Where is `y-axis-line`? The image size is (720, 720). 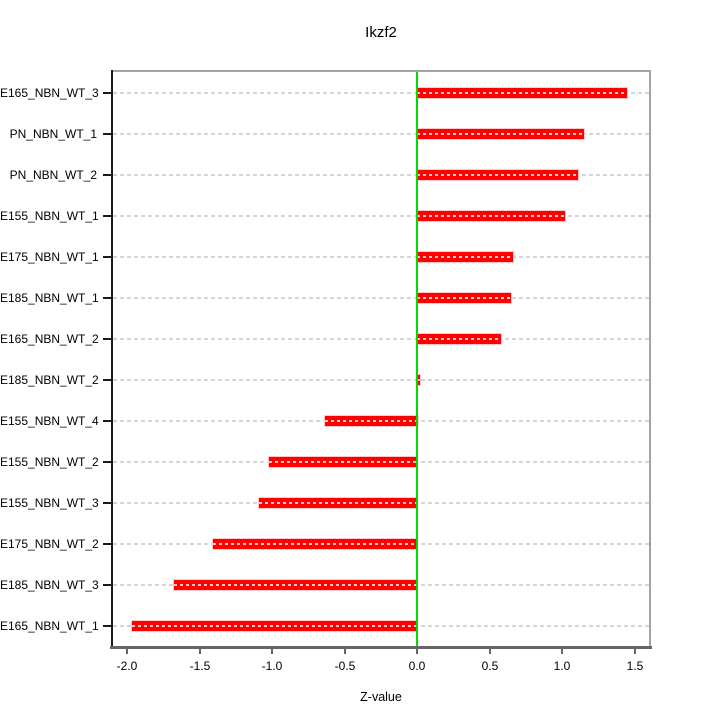 y-axis-line is located at coordinates (112, 359).